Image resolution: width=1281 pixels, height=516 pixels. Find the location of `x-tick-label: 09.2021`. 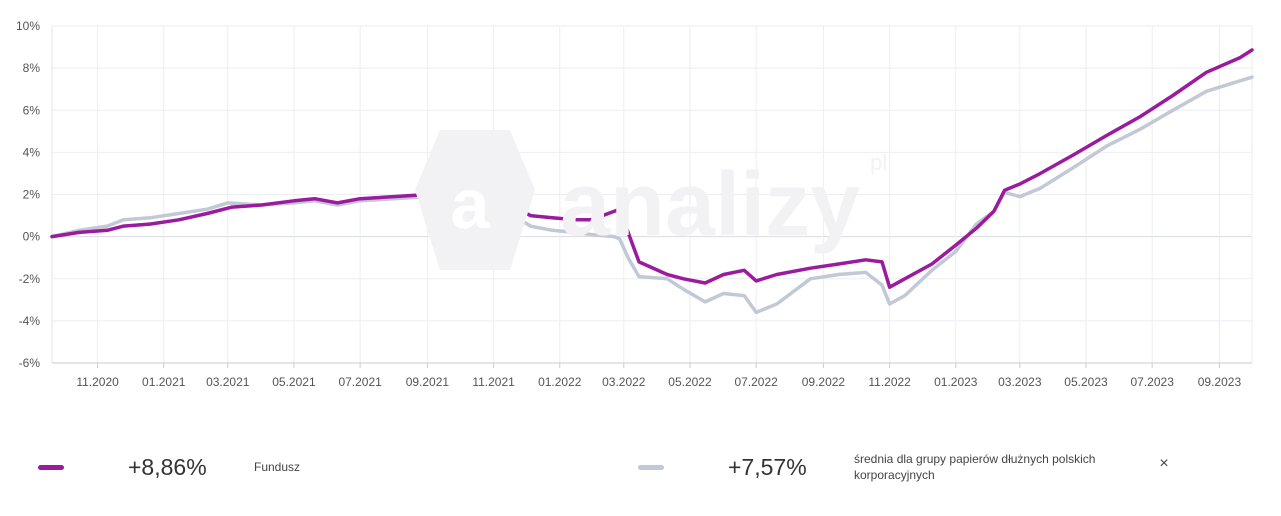

x-tick-label: 09.2021 is located at coordinates (428, 382).